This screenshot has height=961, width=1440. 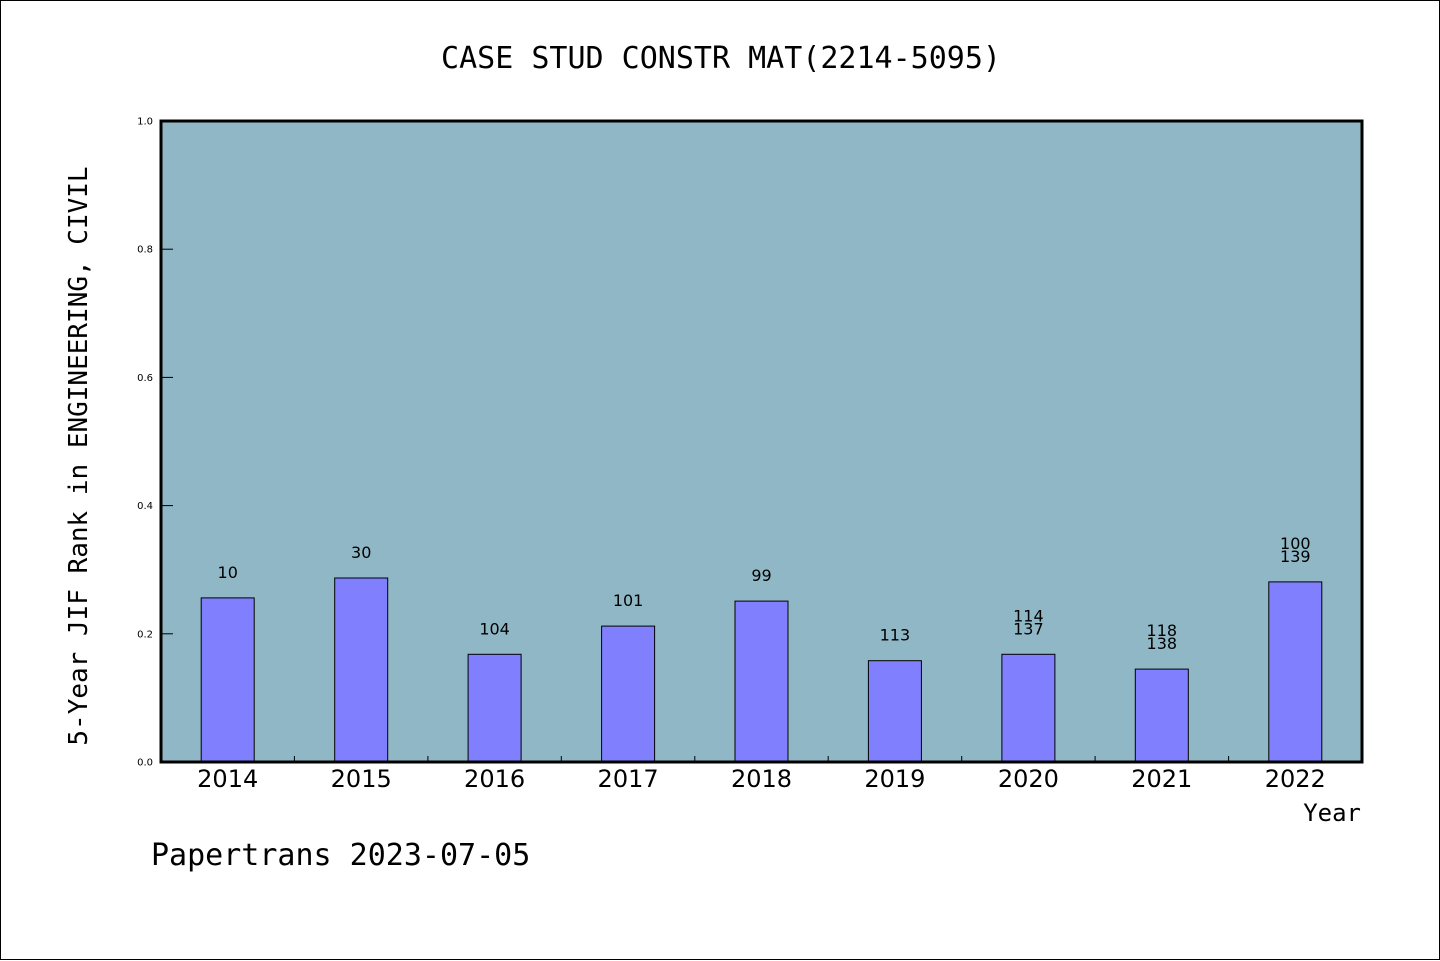 I want to click on y-axis-ticks: 0.0 0.2 0.4 0.6 0.8 1.0, so click(x=155, y=443).